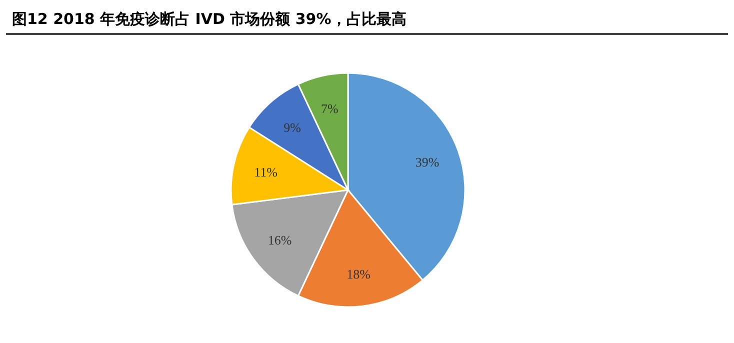 The width and height of the screenshot is (734, 343). What do you see at coordinates (329, 108) in the screenshot?
I see `data-label: 7%` at bounding box center [329, 108].